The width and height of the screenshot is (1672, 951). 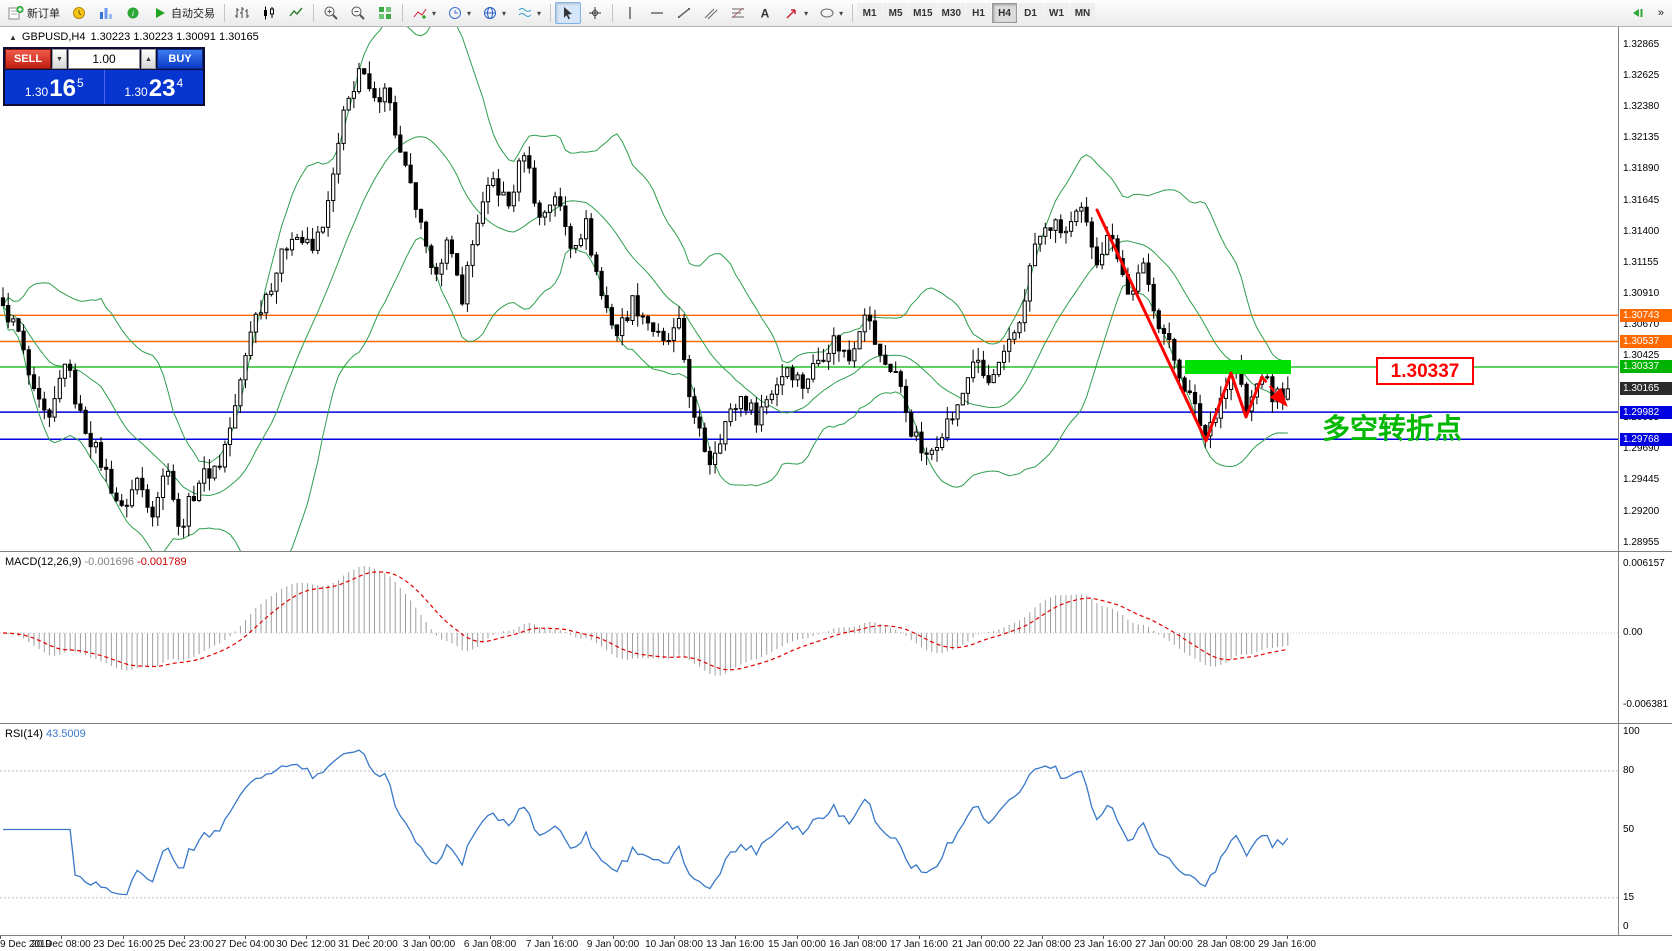 I want to click on macd-tick-label: -0.006381, so click(x=1646, y=704).